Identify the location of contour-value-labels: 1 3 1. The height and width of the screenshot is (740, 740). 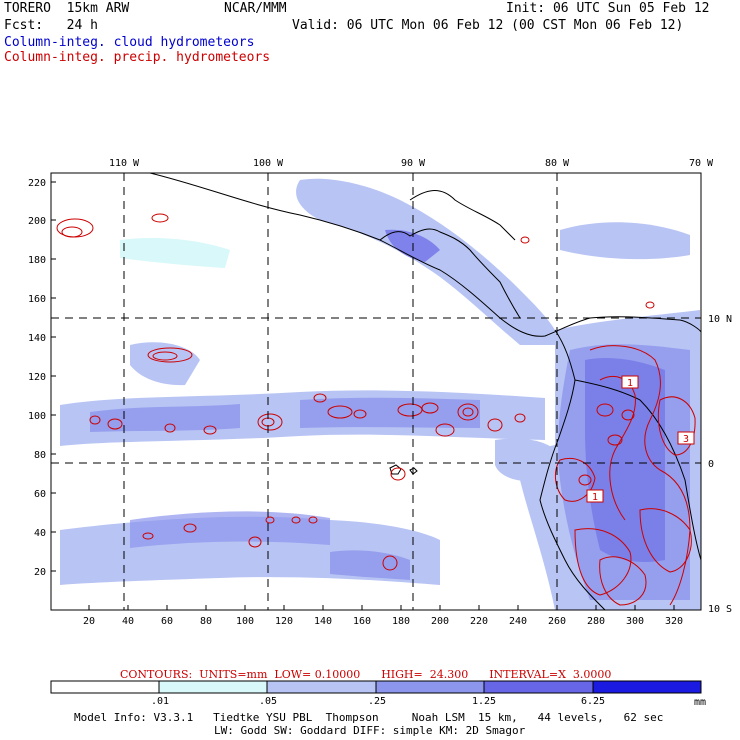
(640, 439).